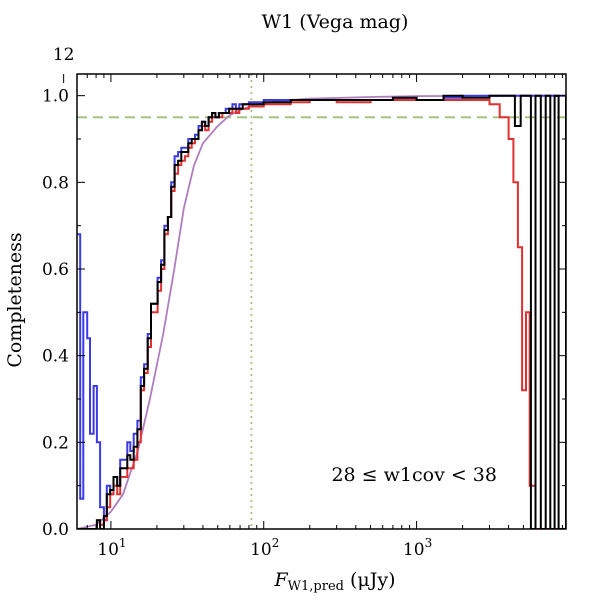  Describe the element at coordinates (55, 443) in the screenshot. I see `y-tick-label: 0.2` at that location.